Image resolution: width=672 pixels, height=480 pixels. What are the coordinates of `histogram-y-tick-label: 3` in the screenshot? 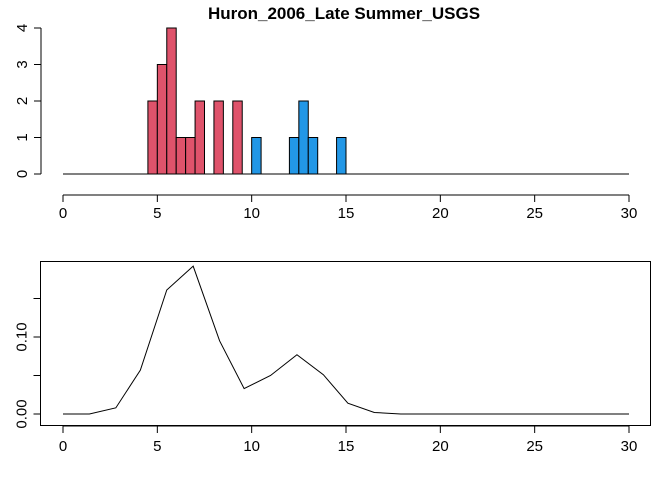 It's located at (22, 64).